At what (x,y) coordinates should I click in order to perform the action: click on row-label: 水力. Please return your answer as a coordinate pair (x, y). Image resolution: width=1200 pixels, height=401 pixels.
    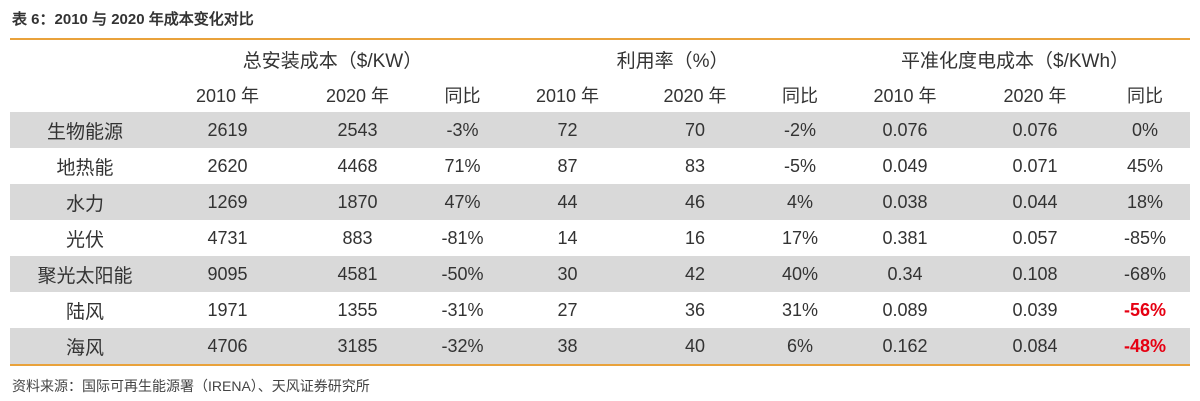
    Looking at the image, I should click on (85, 202).